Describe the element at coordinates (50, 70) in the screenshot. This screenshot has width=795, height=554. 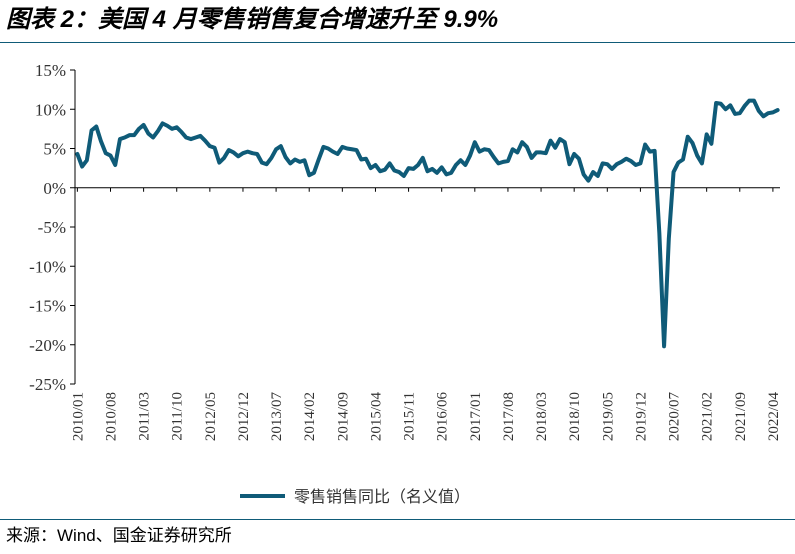
I see `y-tick-label: 15%` at that location.